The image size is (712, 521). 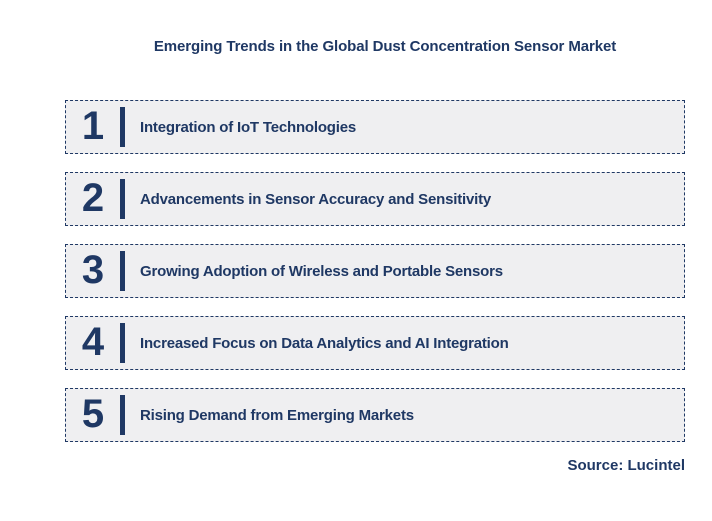 What do you see at coordinates (375, 127) in the screenshot?
I see `trend-row-1: 1 Integration of IoT Technologies` at bounding box center [375, 127].